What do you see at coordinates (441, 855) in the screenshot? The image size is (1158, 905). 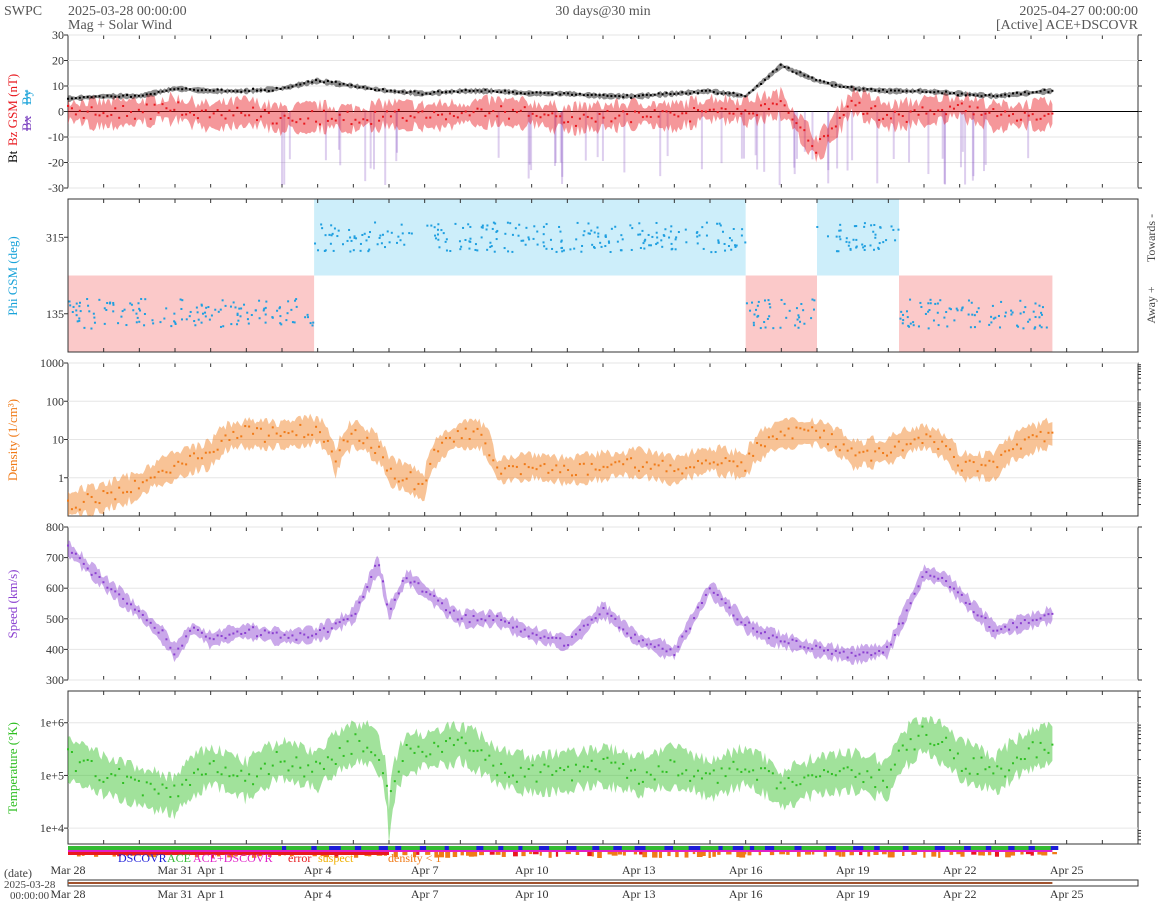 I see `source-strip-flag` at bounding box center [441, 855].